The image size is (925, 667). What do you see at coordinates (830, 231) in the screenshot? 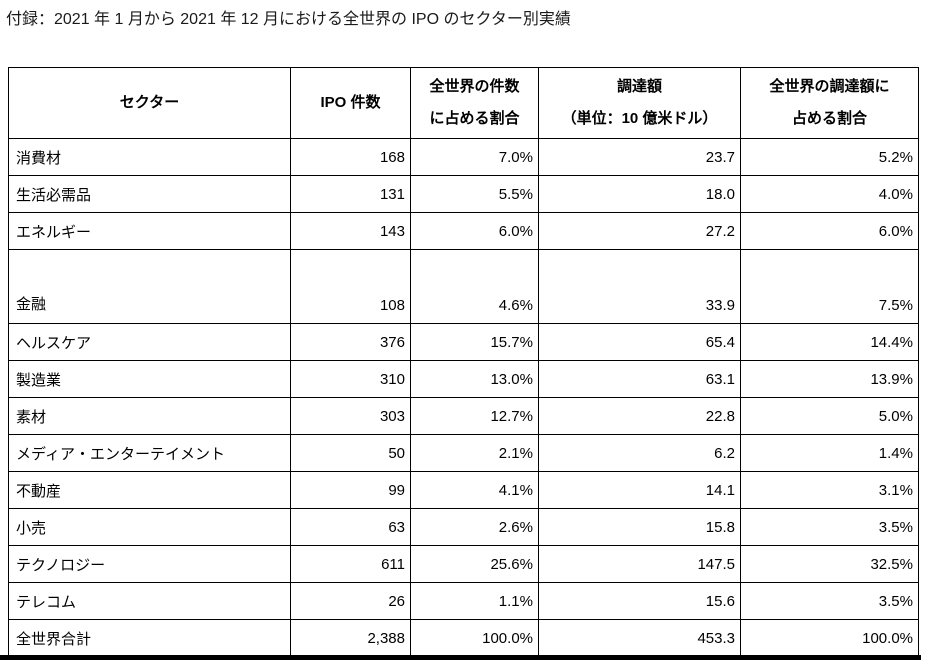
I see `cell-proceeds-share: 6.0%` at bounding box center [830, 231].